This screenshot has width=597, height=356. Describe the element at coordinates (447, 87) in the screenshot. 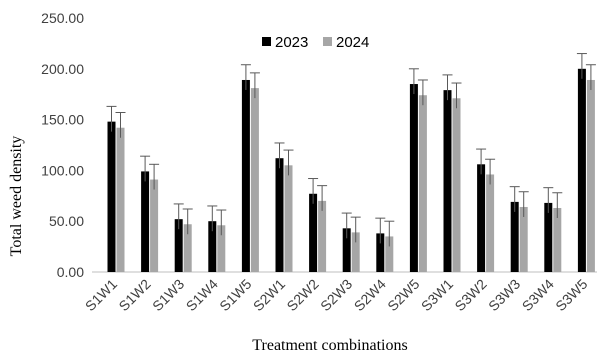

I see `error-bar-2023-S3W1` at that location.